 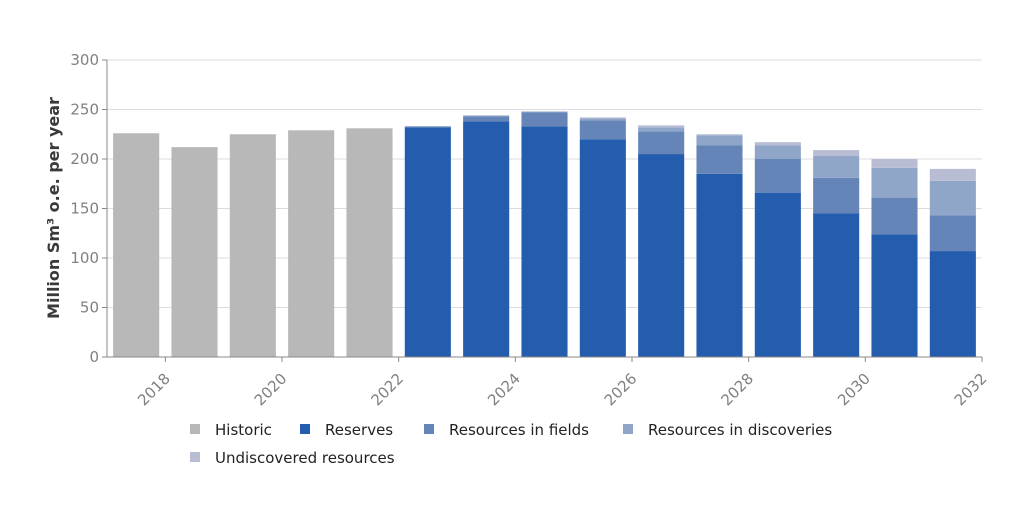 I want to click on x-tick-label-3: 2024, so click(x=504, y=390).